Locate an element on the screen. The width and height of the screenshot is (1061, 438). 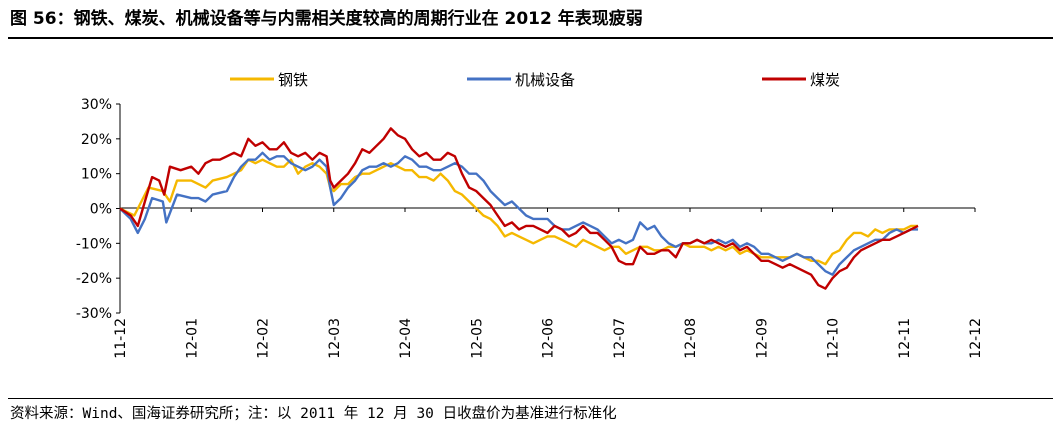
x-tick-label: 12-09 is located at coordinates (762, 338).